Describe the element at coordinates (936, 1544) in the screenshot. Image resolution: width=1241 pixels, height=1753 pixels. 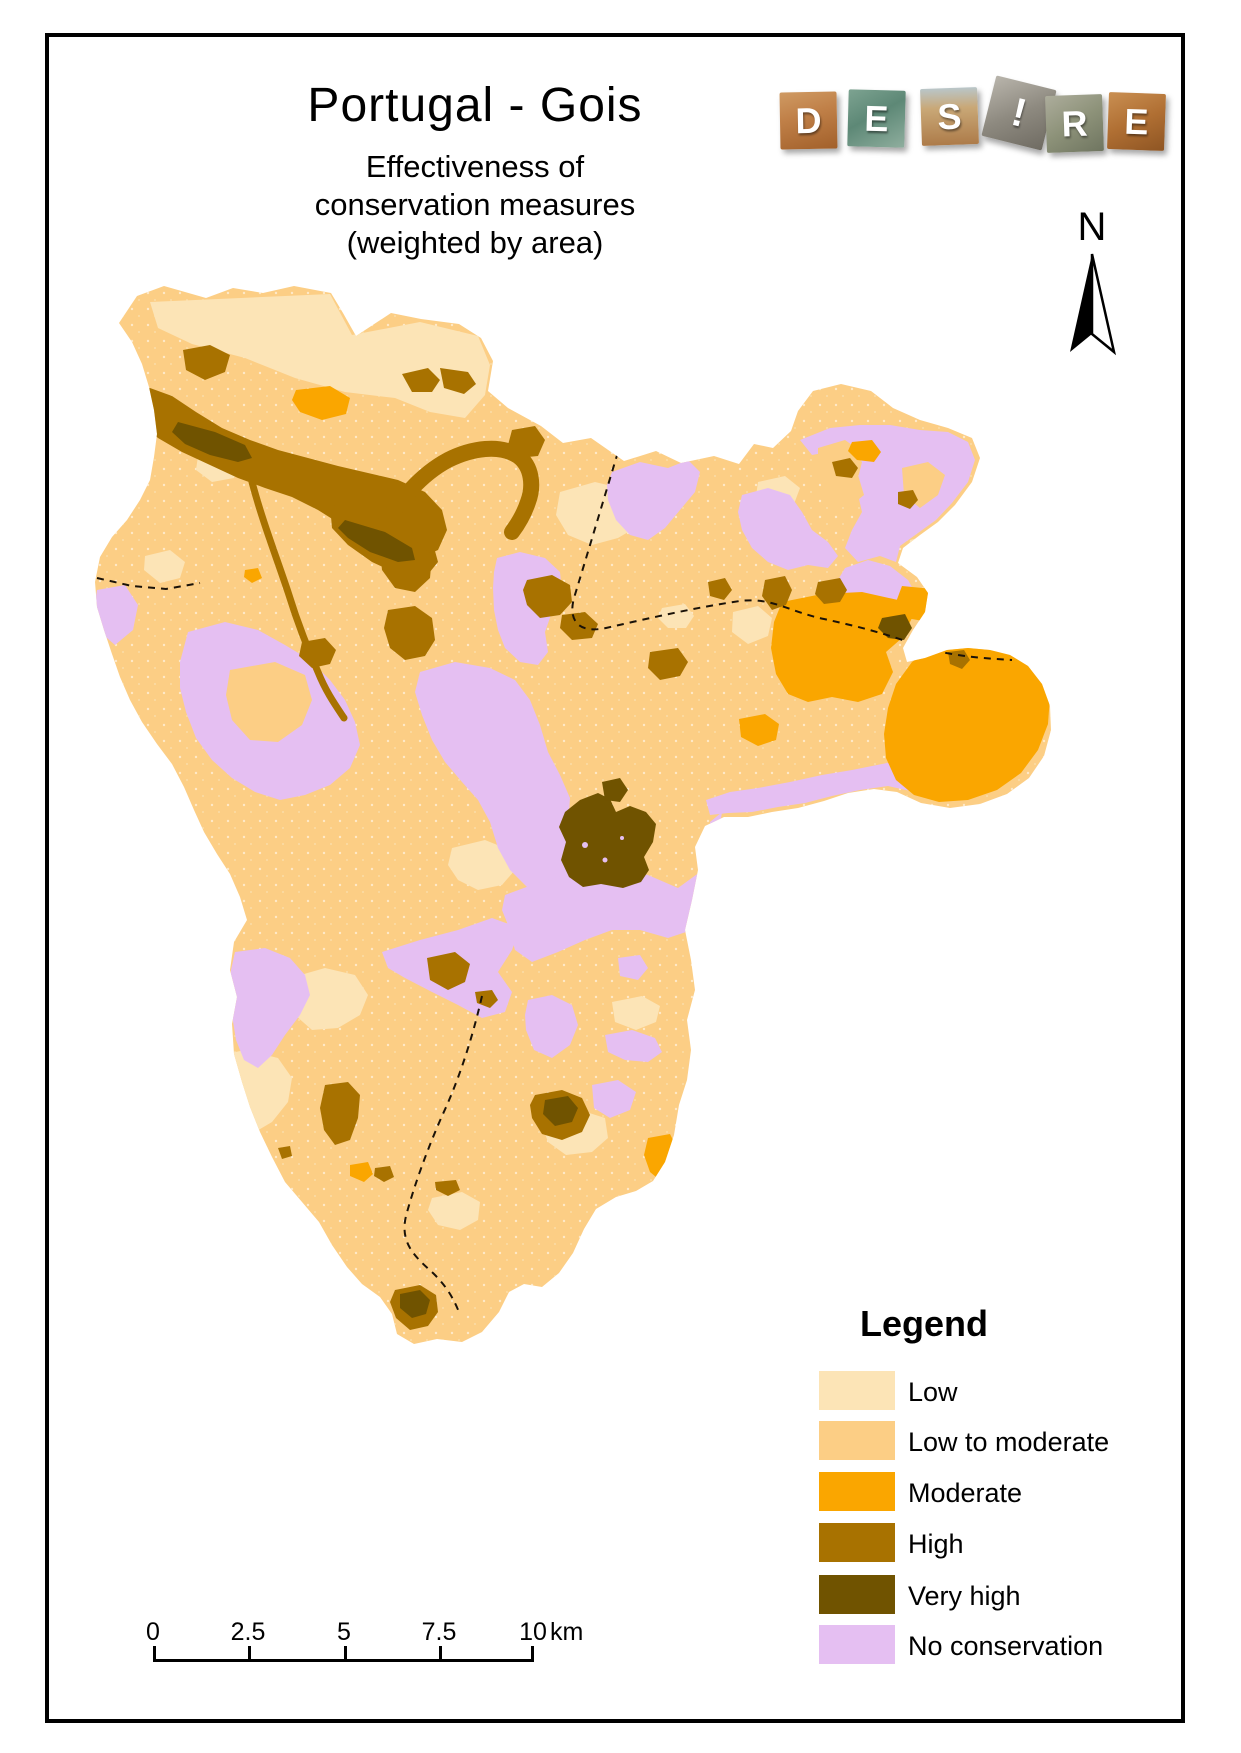
I see `legend-label: High` at that location.